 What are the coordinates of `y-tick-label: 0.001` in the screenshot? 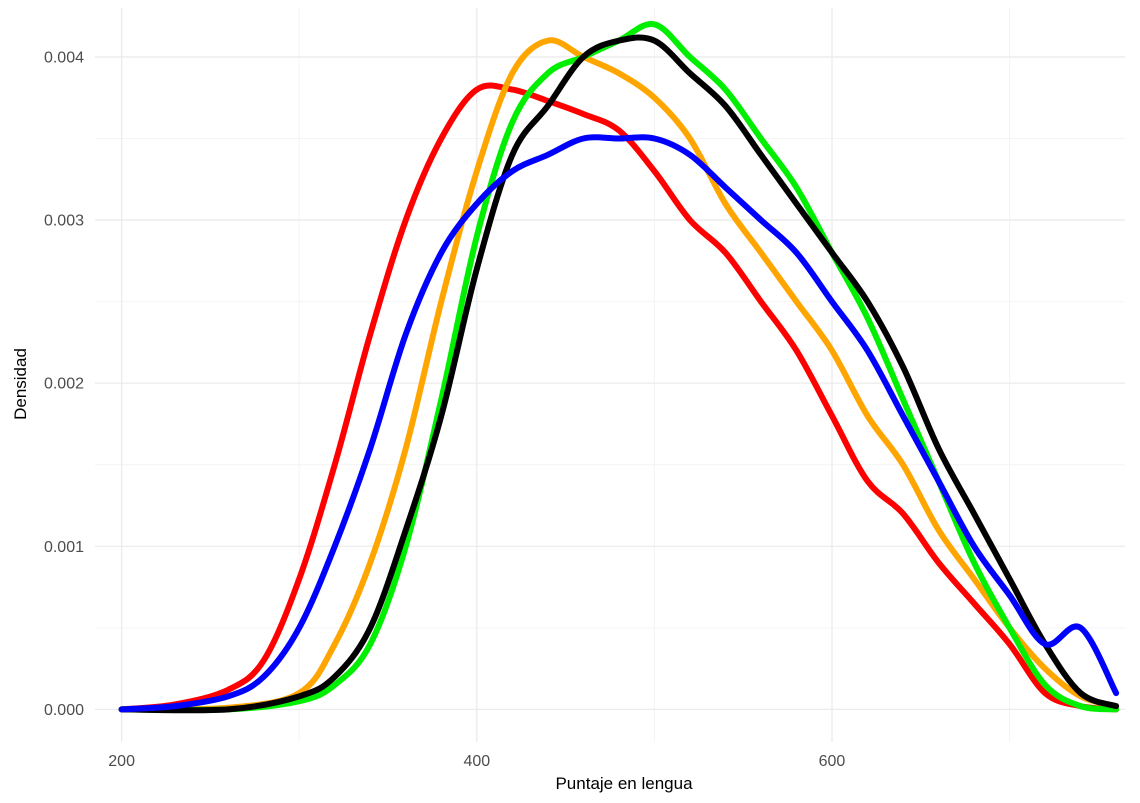 It's located at (64, 547).